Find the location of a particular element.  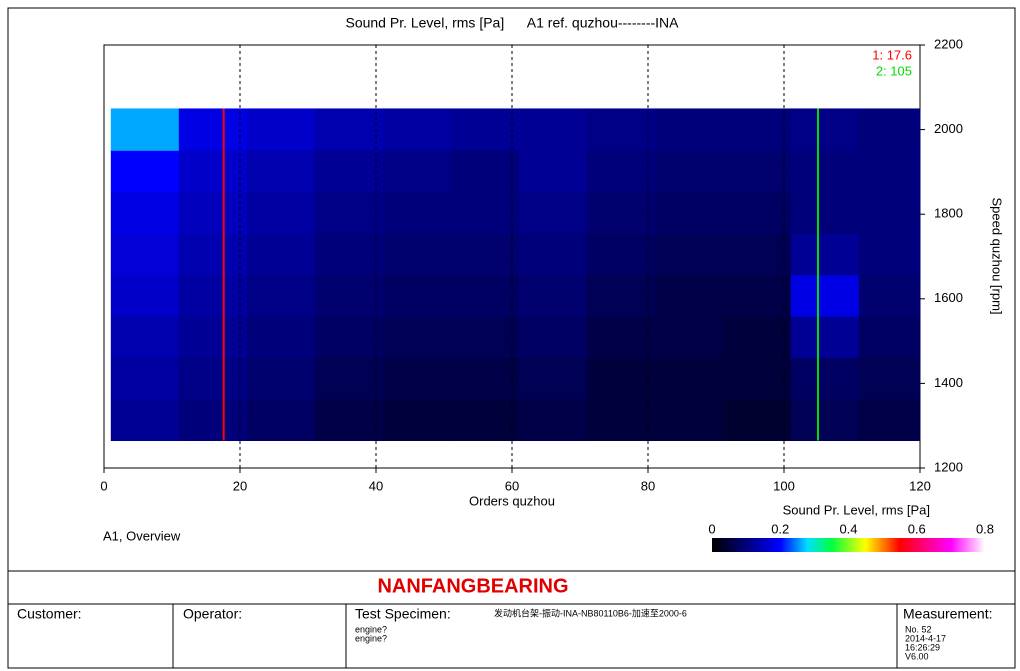

y-axis-label: Speed quzhou [rpm] is located at coordinates (997, 255).